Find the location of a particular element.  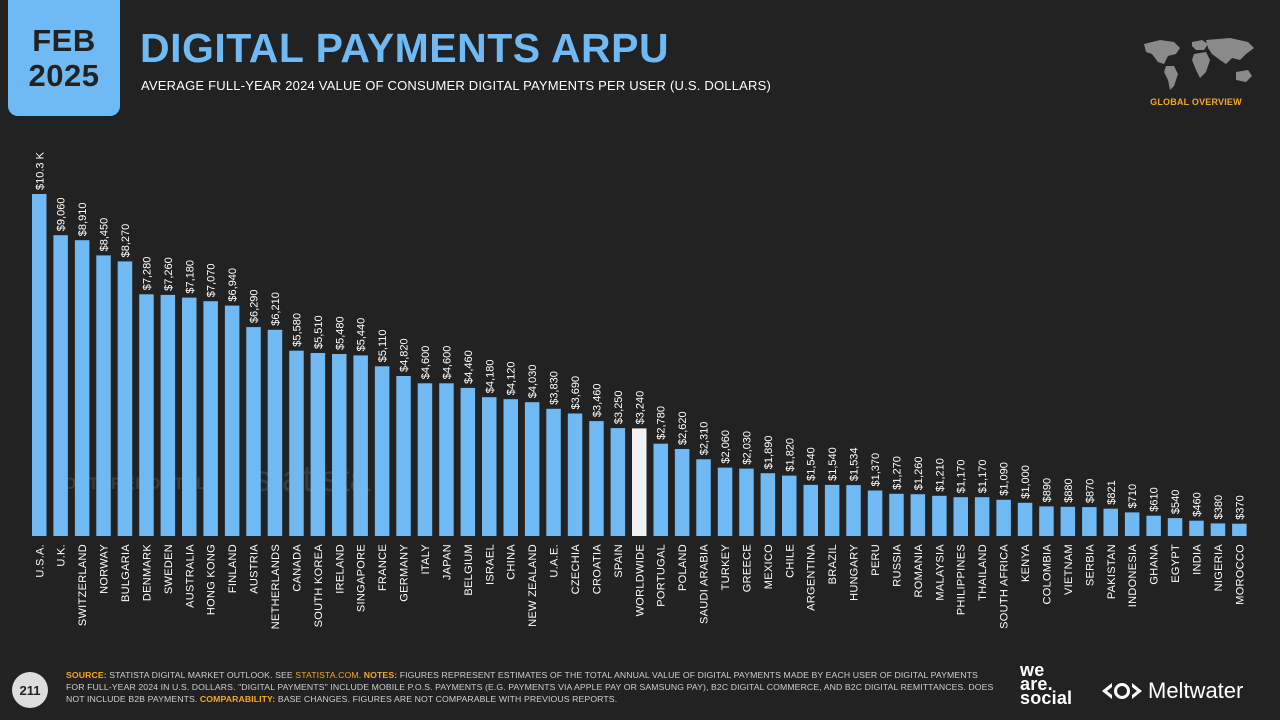

category-label: SWITZERLAND is located at coordinates (83, 585).